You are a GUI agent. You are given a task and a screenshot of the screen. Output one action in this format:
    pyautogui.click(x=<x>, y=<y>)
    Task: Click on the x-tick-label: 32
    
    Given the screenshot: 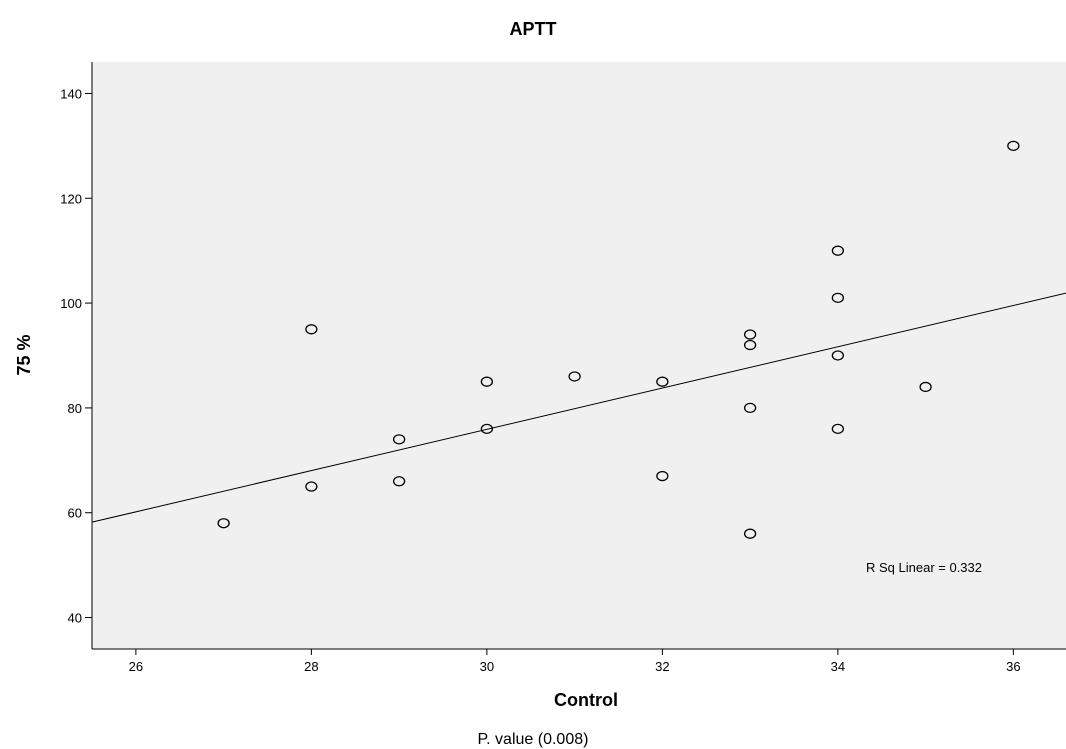 What is the action you would take?
    pyautogui.click(x=662, y=666)
    